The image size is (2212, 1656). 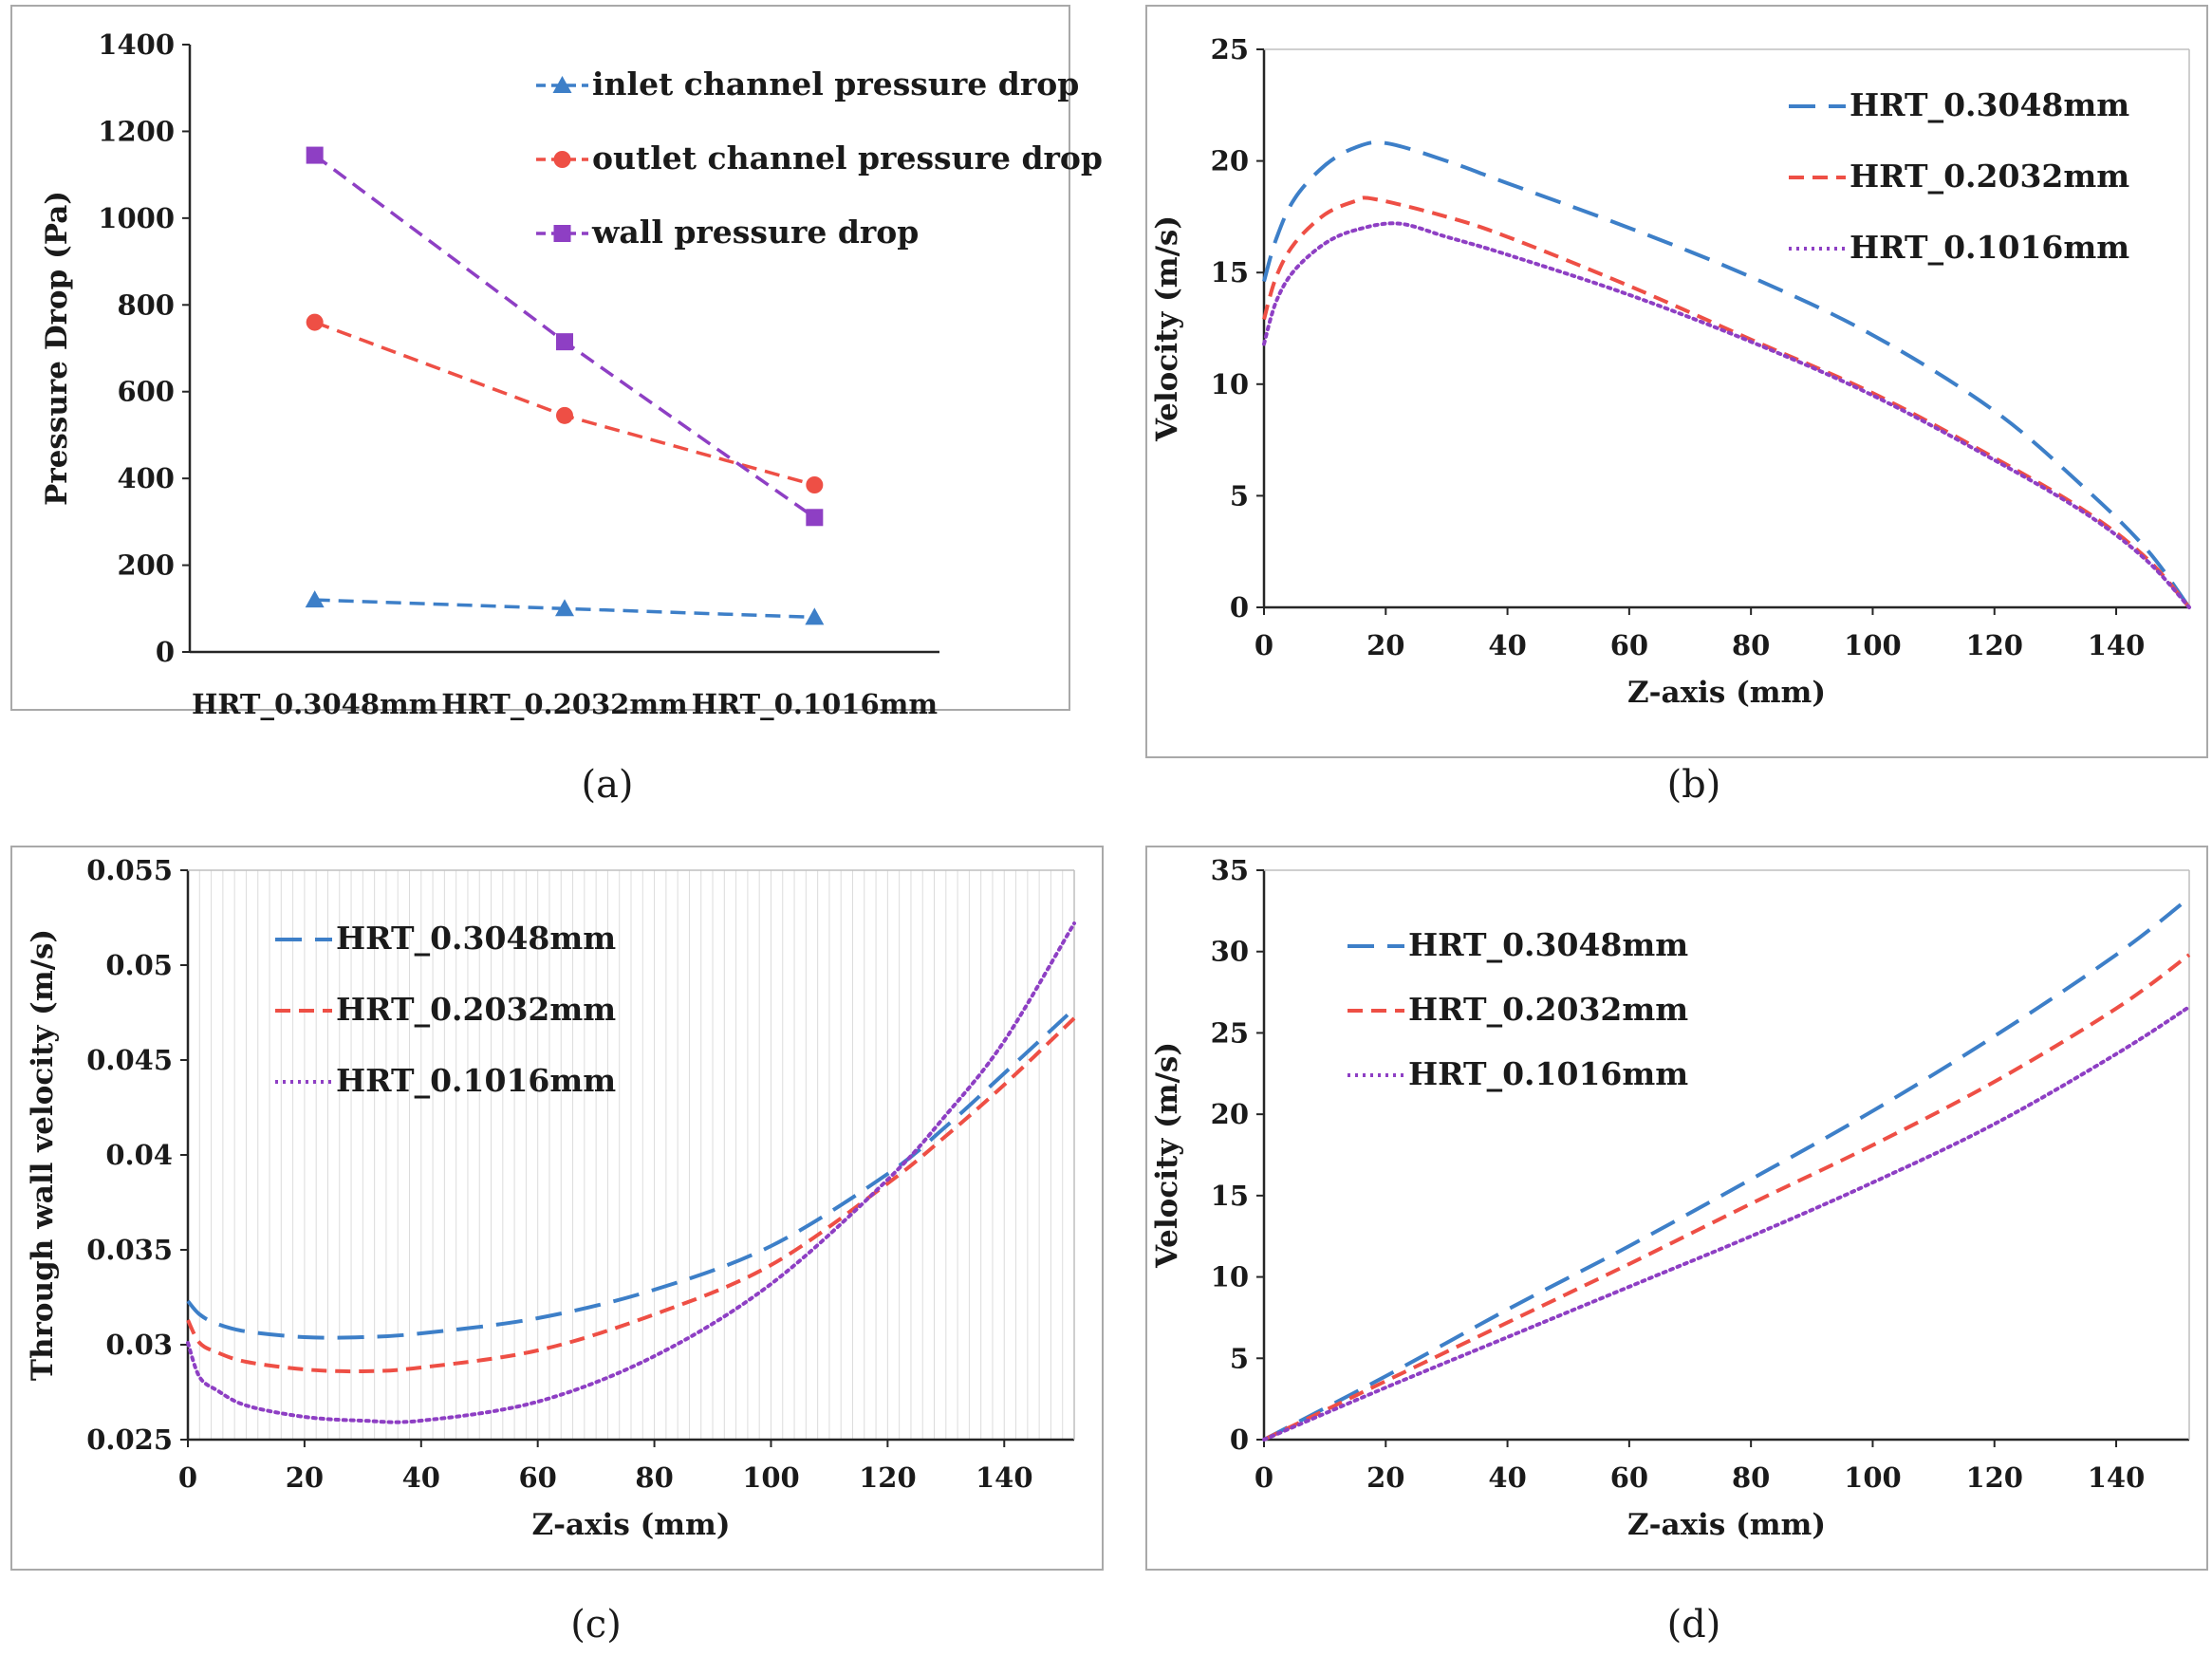 I want to click on y-tick-label: 20, so click(x=1230, y=161).